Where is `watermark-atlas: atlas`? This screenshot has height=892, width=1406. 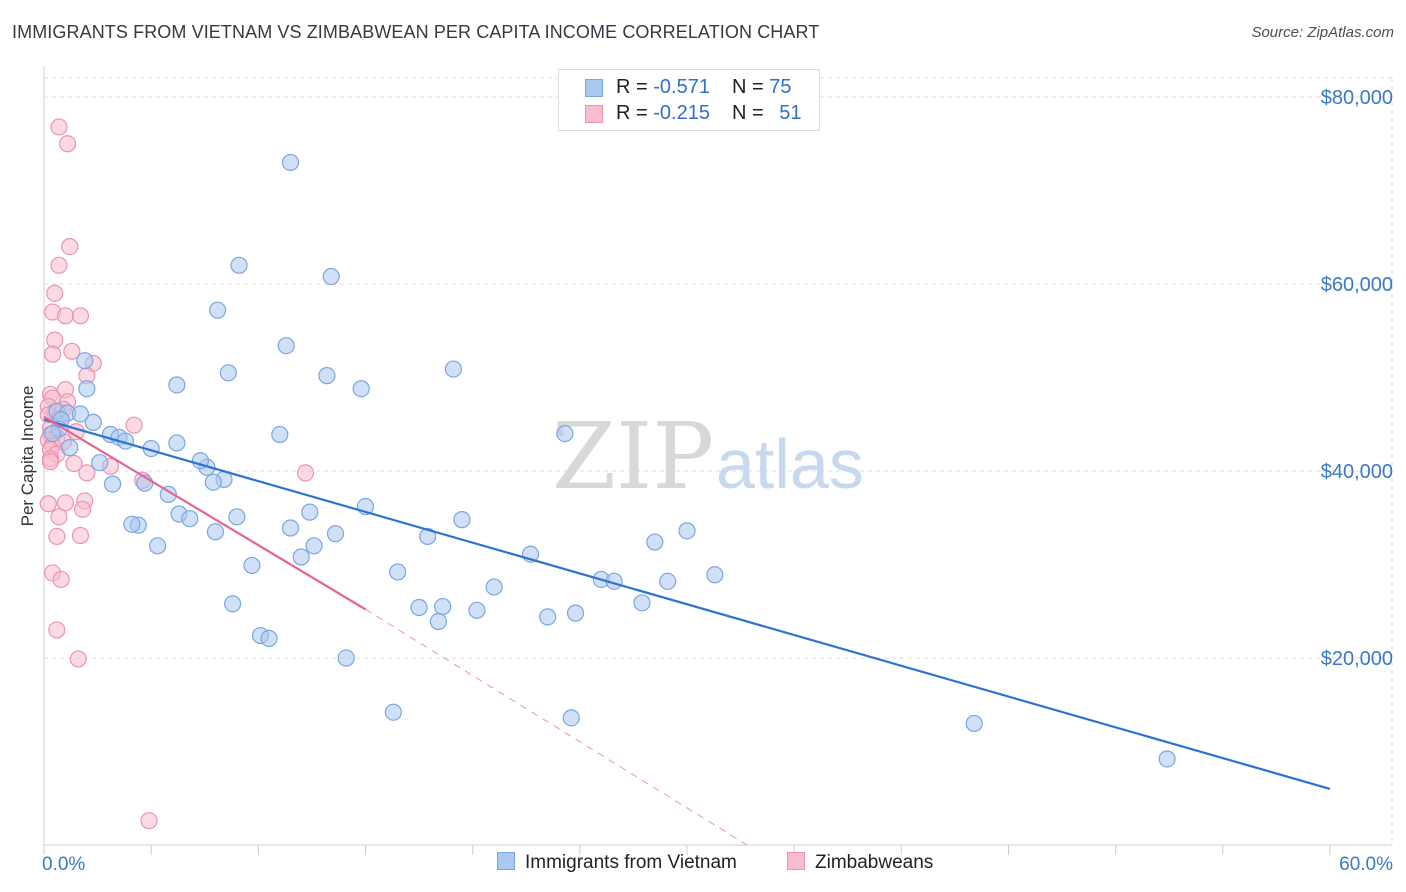
watermark-atlas: atlas is located at coordinates (790, 464).